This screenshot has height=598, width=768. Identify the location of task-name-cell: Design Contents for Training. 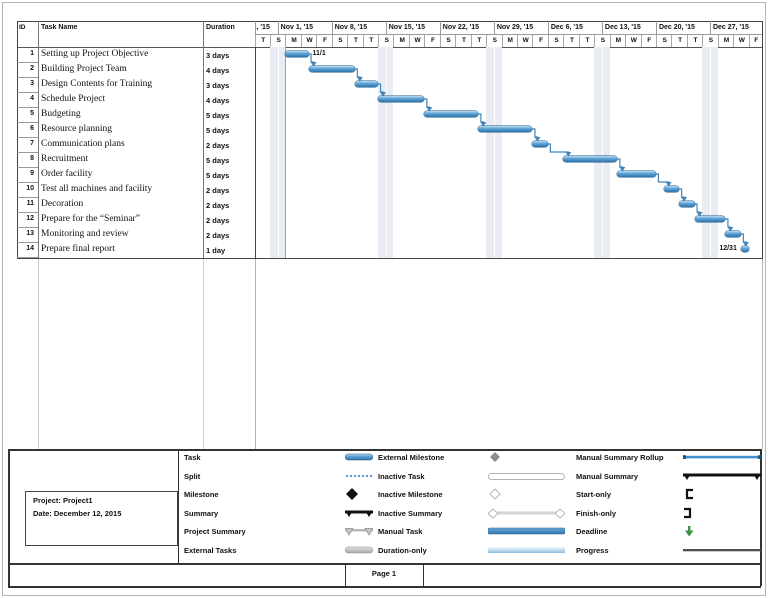
(97, 84).